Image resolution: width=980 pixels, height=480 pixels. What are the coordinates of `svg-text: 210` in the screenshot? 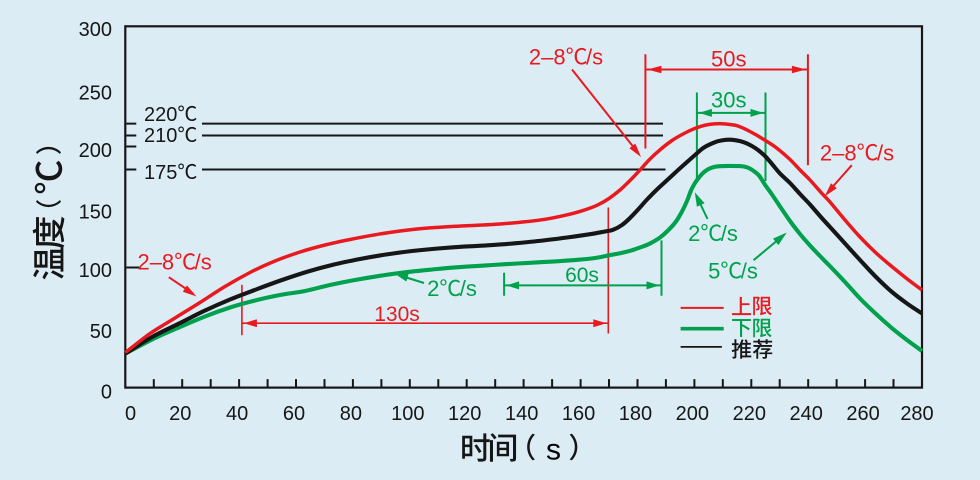 It's located at (160, 136).